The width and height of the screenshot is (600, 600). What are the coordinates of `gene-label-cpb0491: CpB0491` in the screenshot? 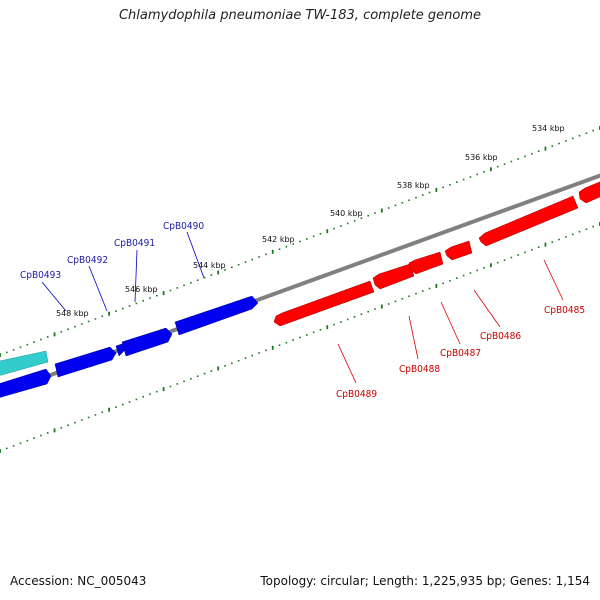 It's located at (134, 243).